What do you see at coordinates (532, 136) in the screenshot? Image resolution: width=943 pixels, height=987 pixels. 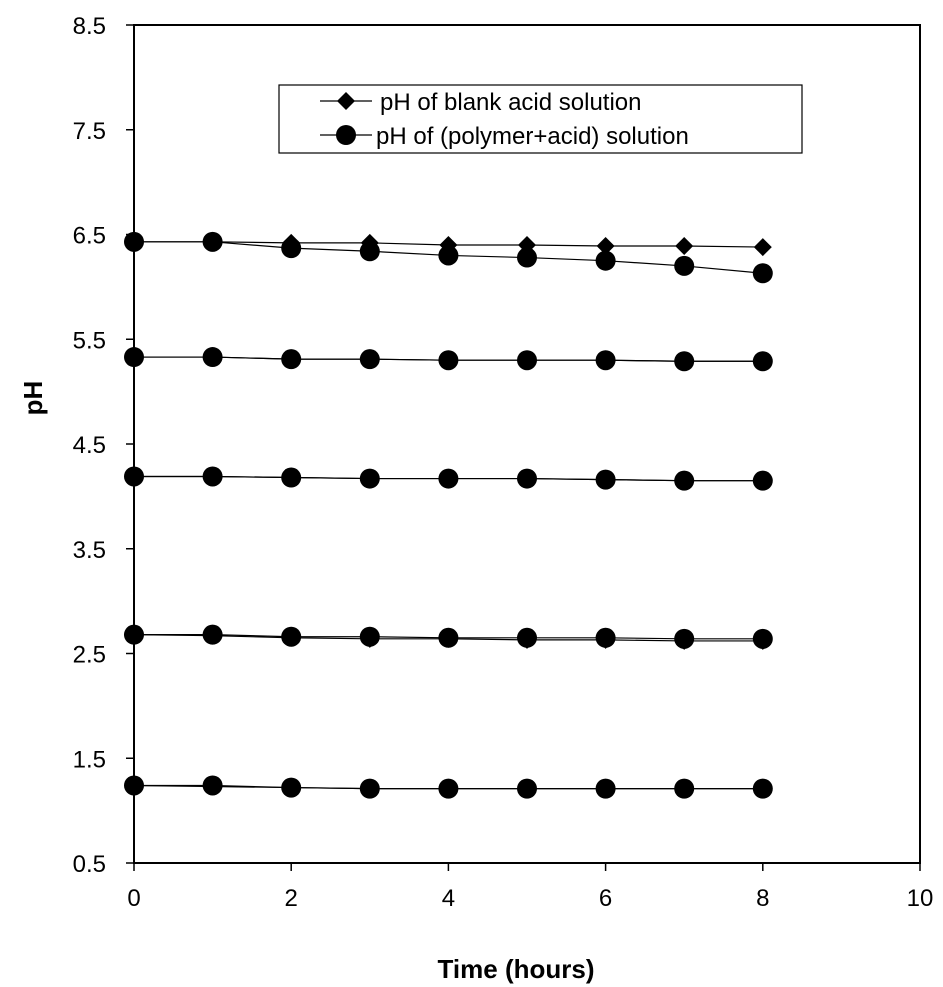 I see `legend-label-polymer: pH of (polymer+acid) solution` at bounding box center [532, 136].